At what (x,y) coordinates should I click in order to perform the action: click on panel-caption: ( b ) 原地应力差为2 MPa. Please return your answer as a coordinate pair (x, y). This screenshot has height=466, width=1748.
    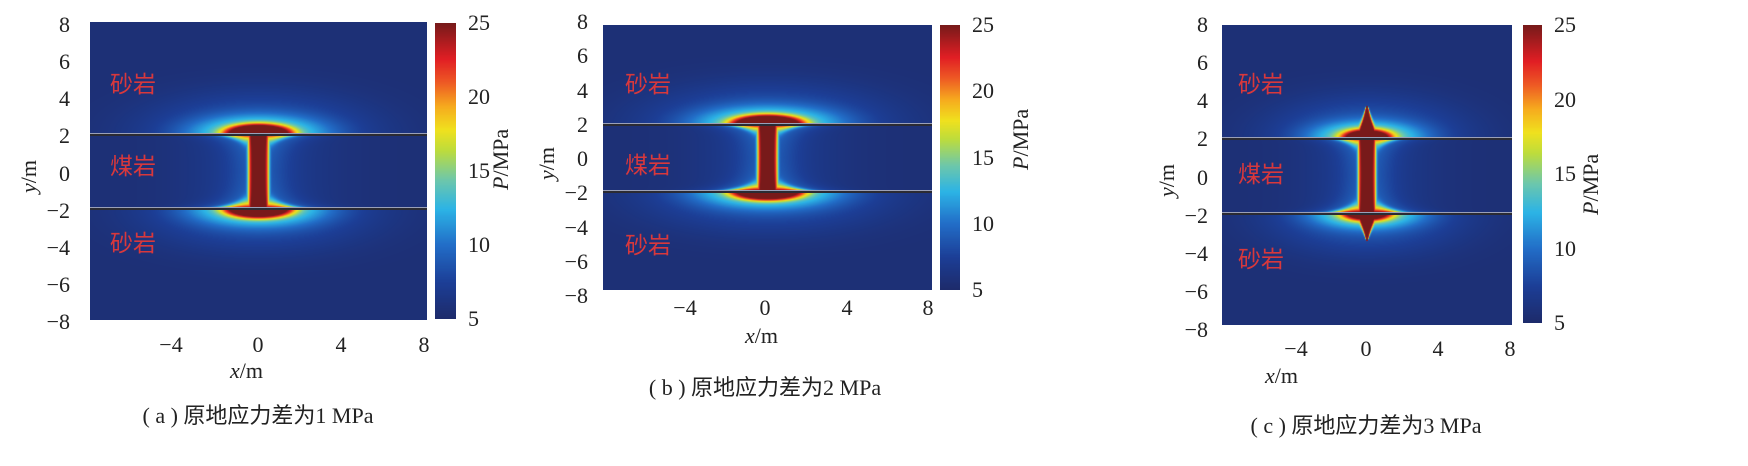
    Looking at the image, I should click on (765, 387).